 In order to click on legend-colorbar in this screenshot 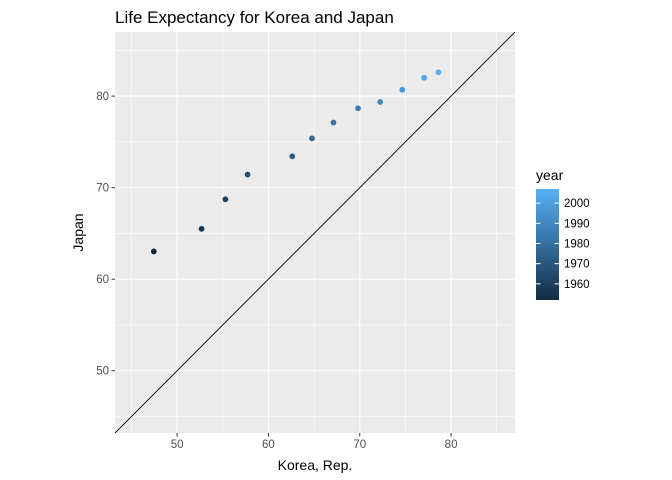, I will do `click(547, 244)`.